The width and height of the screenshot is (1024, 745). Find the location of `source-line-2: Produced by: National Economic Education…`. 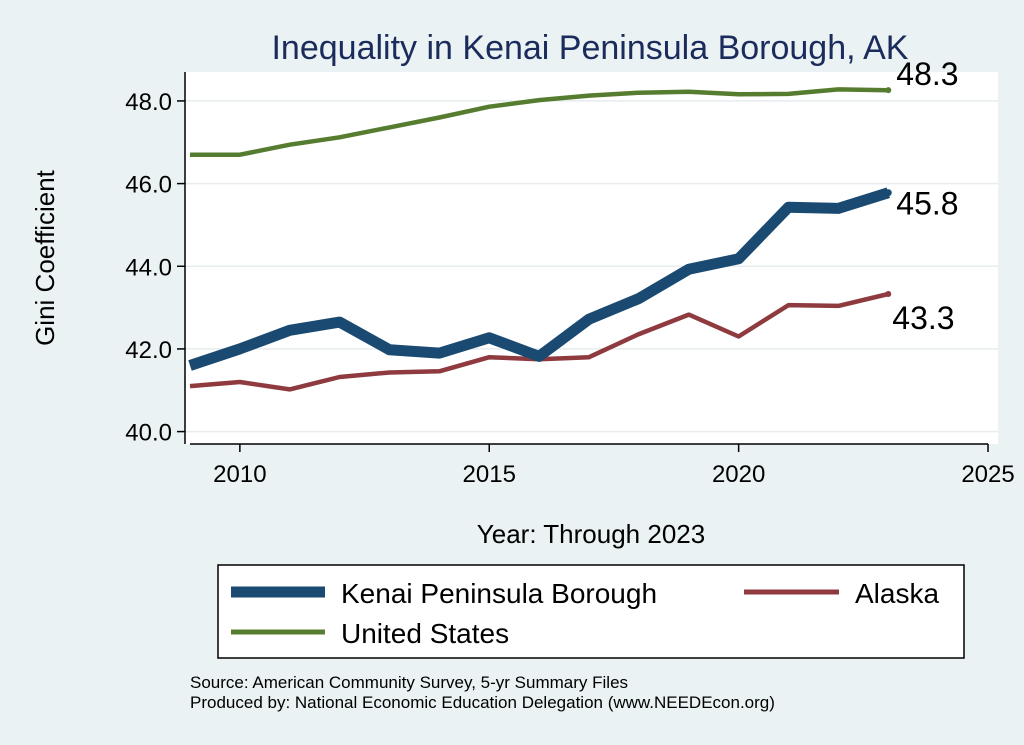

source-line-2: Produced by: National Economic Education… is located at coordinates (482, 702).